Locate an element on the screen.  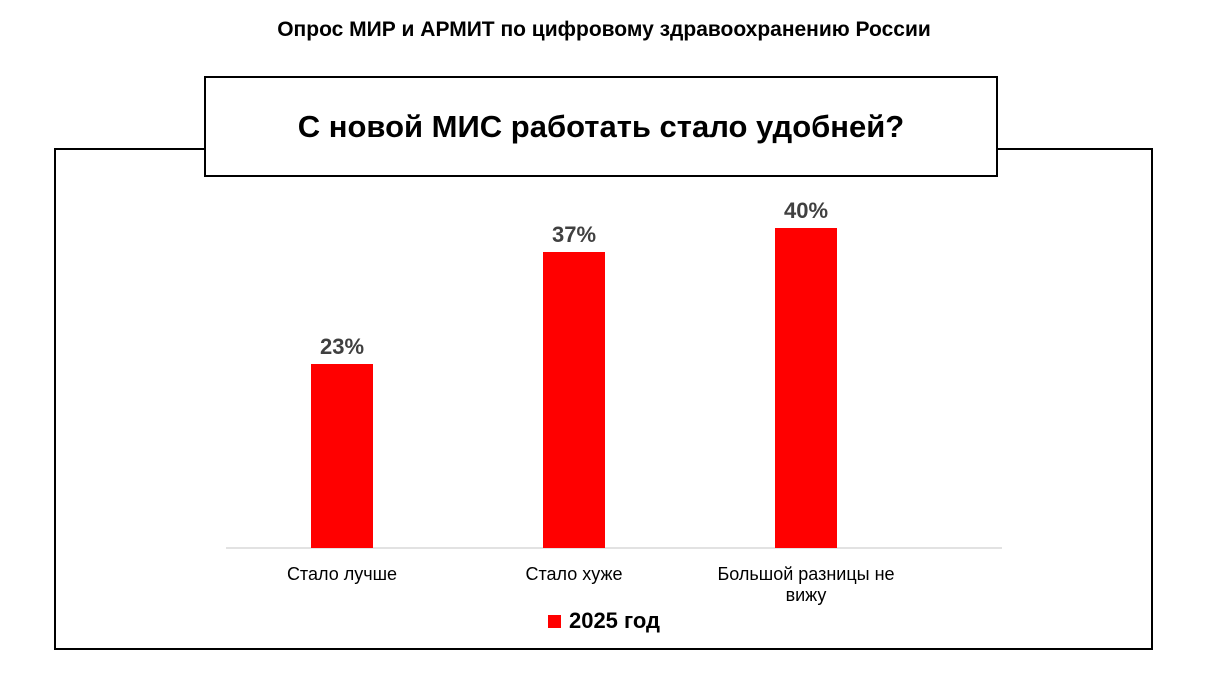
category-label: Стало хуже is located at coordinates (573, 574).